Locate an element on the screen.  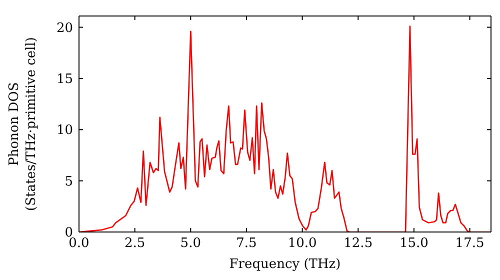
x-tick-label: 2.5 is located at coordinates (135, 244).